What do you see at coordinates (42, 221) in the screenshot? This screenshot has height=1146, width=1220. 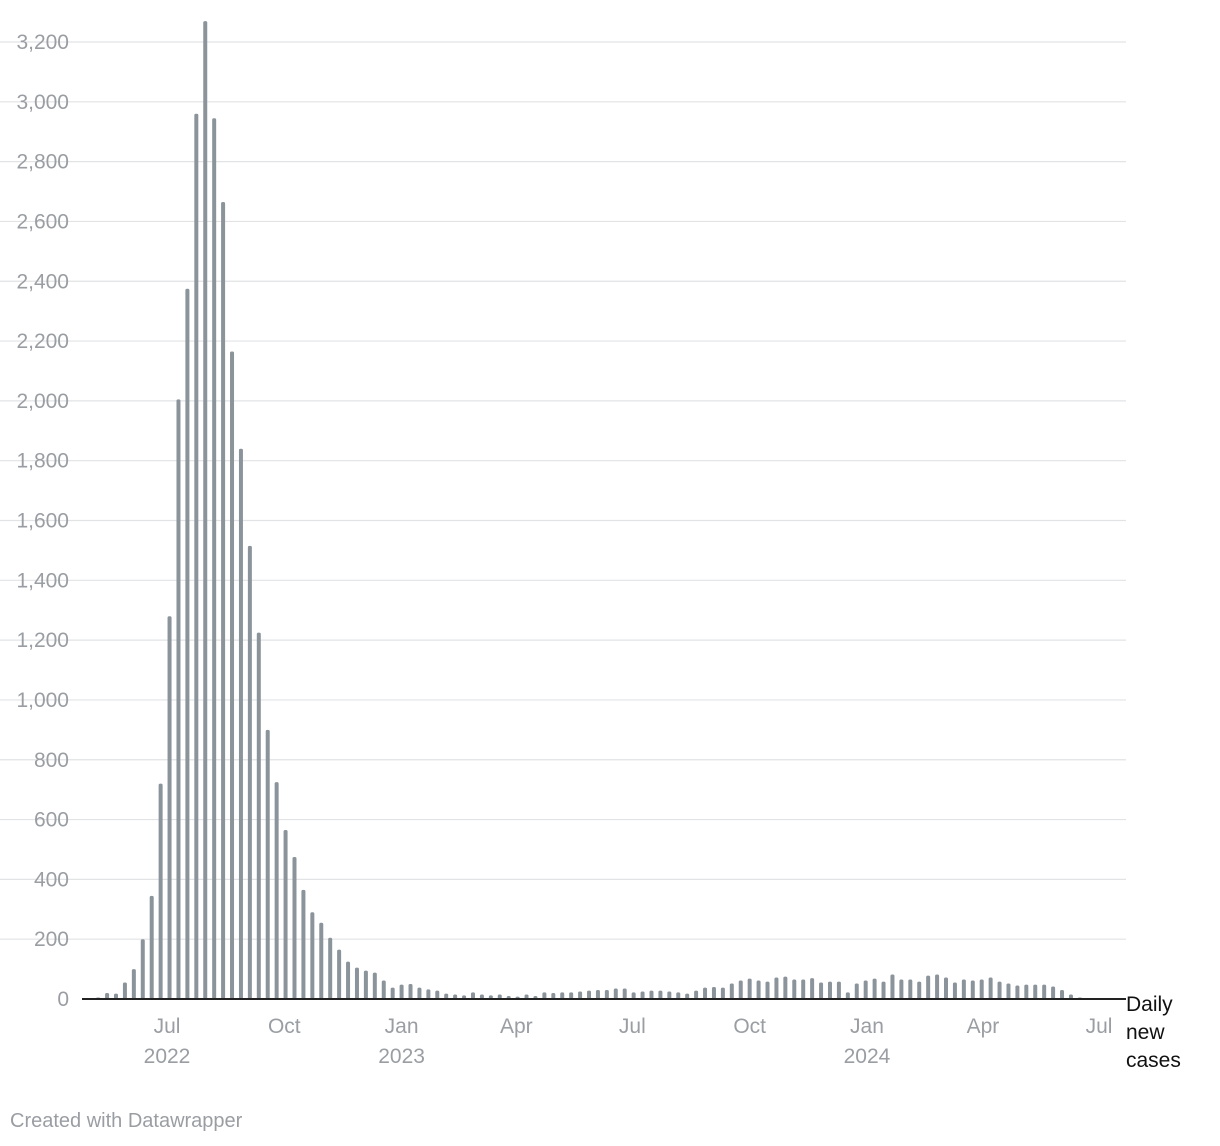 I see `y-tick-label: 2,600` at bounding box center [42, 221].